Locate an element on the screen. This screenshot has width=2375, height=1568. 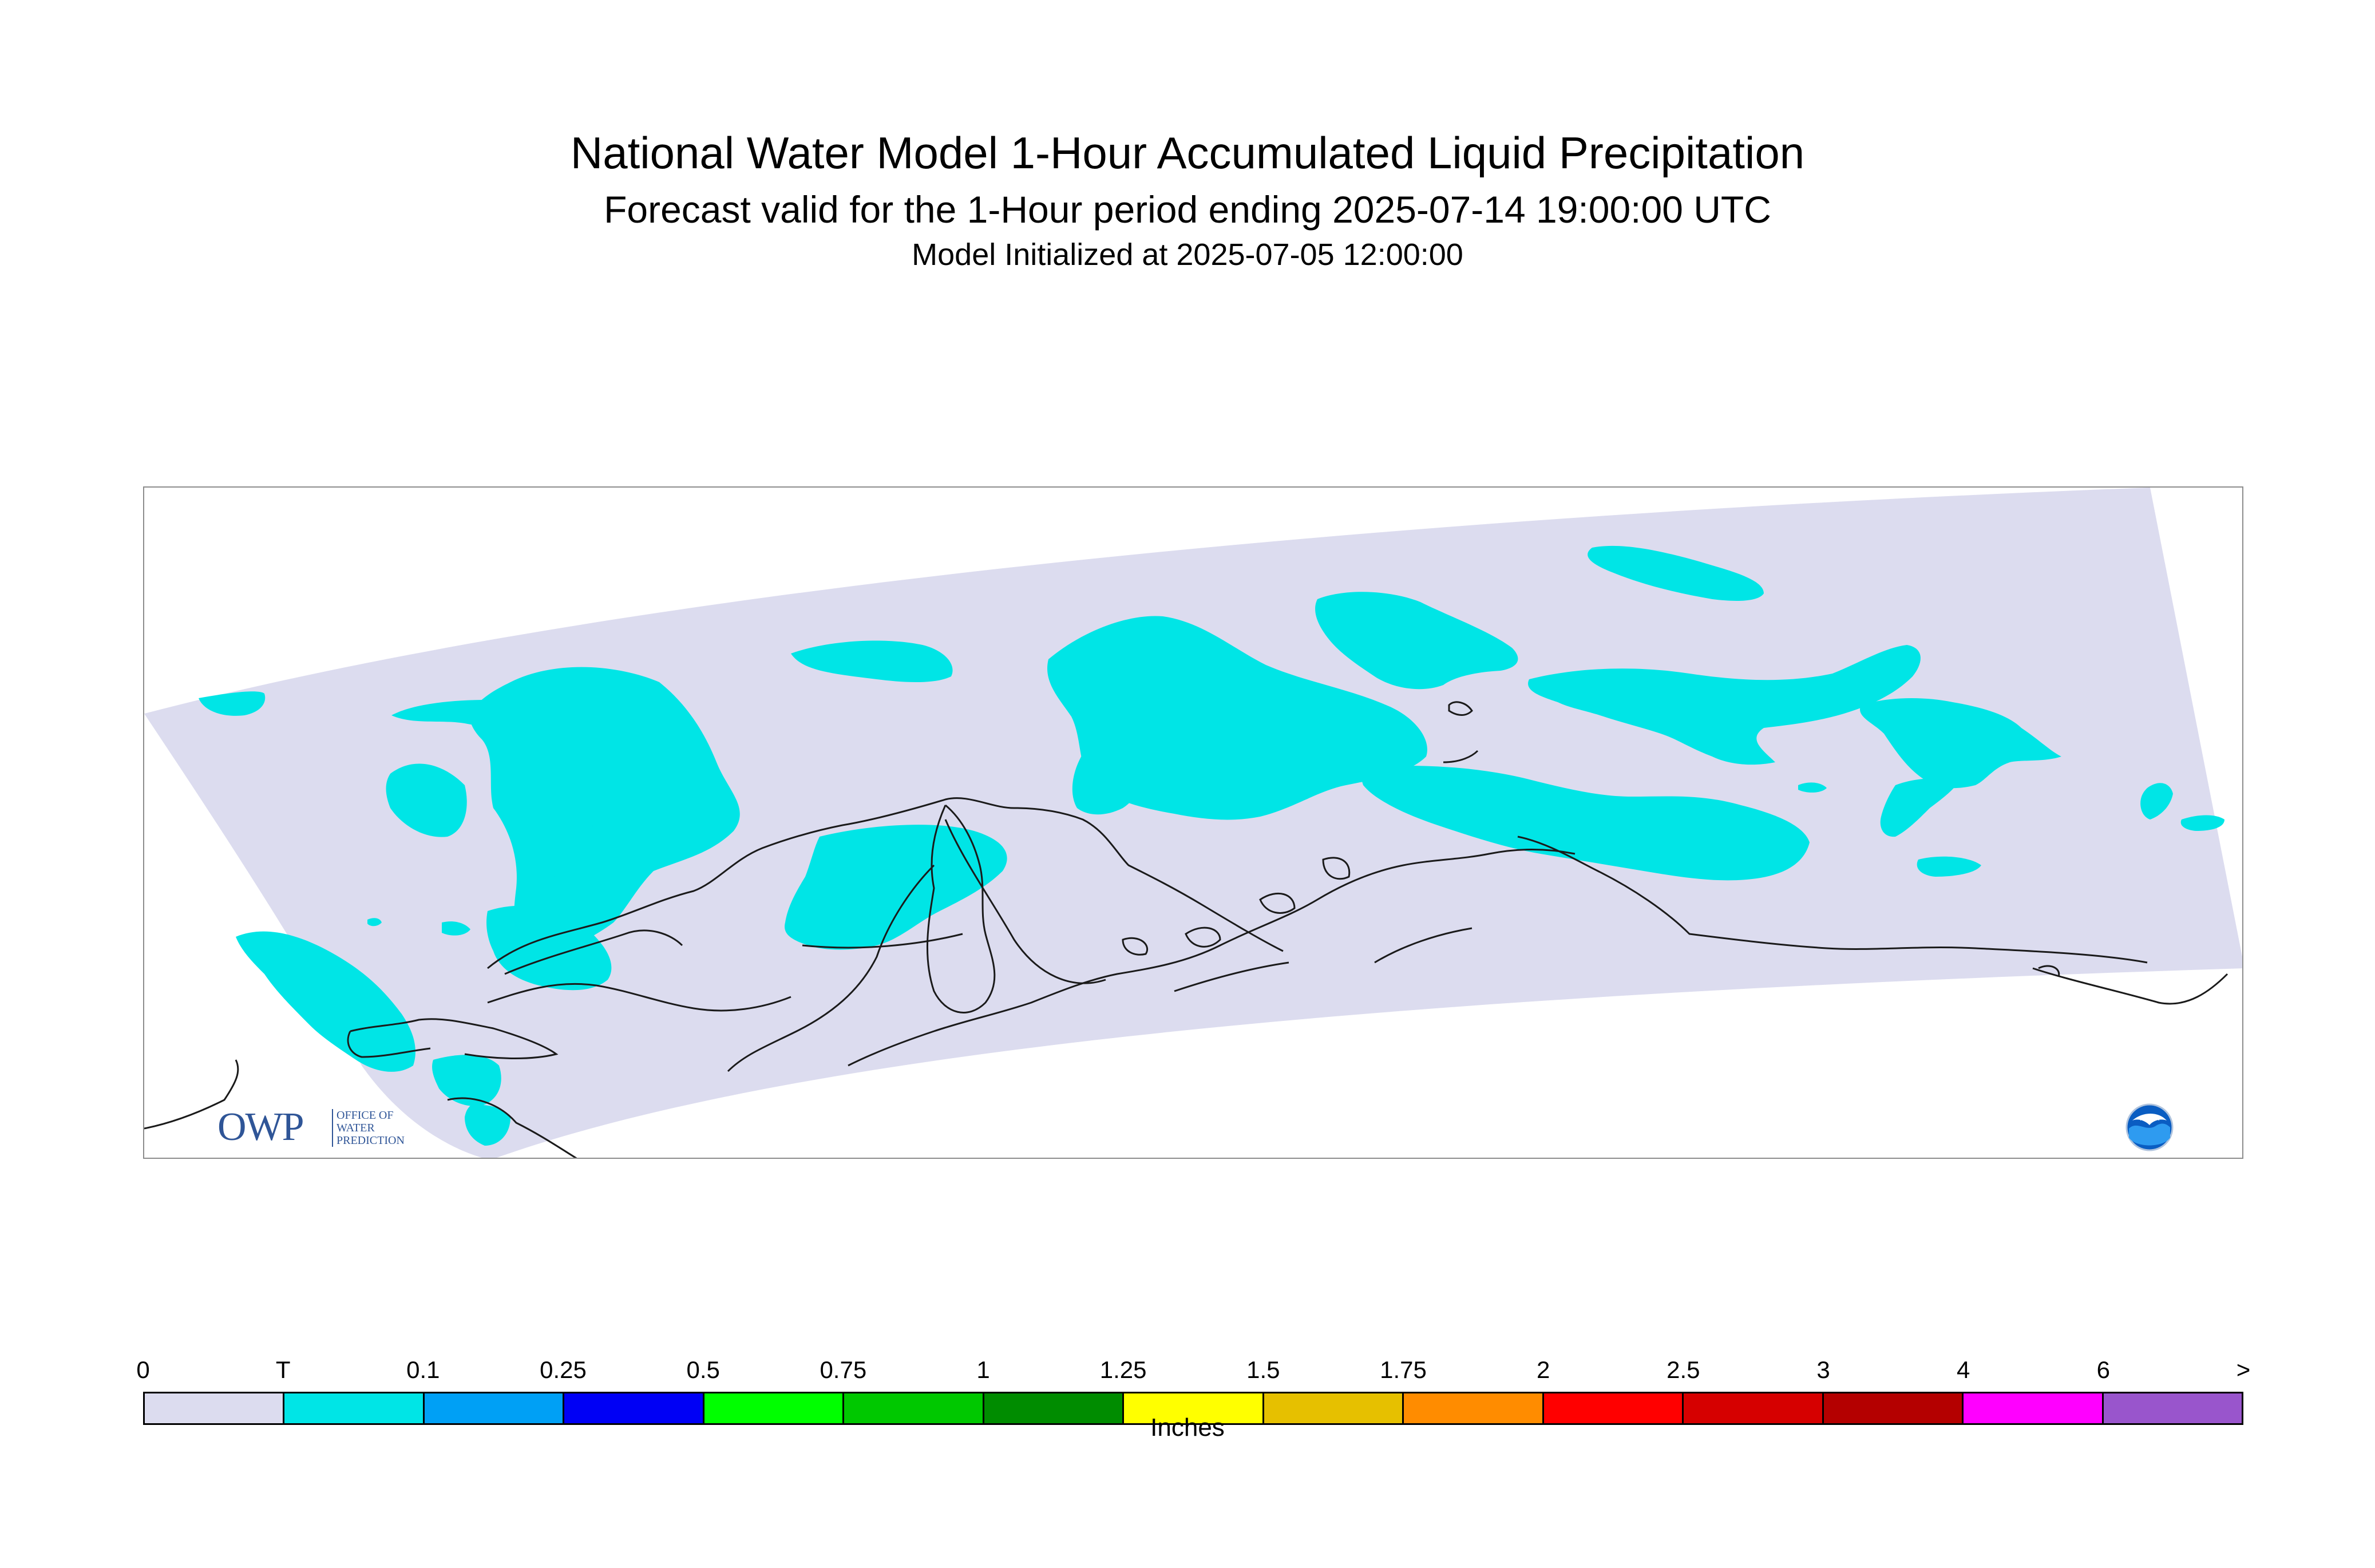
outside-domain-area is located at coordinates (313, 936).